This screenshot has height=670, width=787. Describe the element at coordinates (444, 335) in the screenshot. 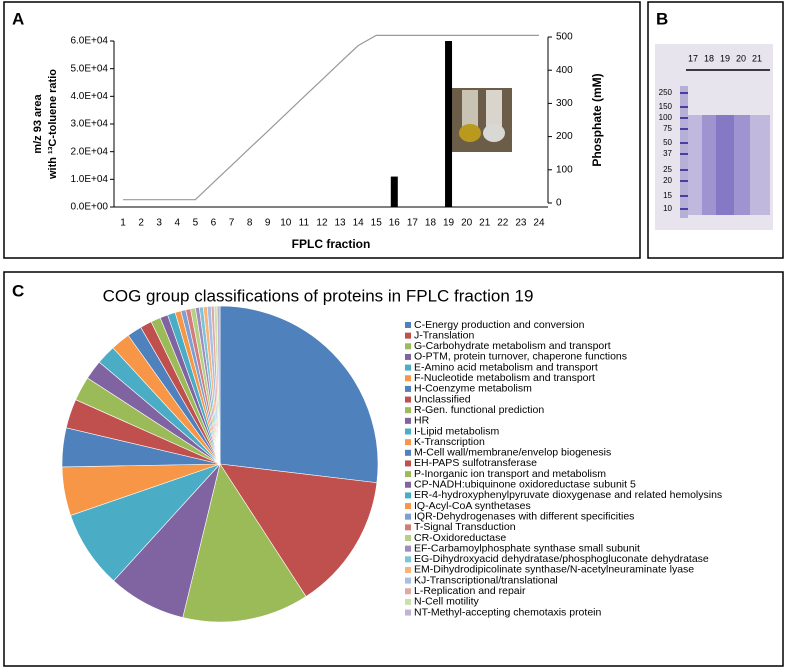

I see `legend-label: J-Translation` at that location.